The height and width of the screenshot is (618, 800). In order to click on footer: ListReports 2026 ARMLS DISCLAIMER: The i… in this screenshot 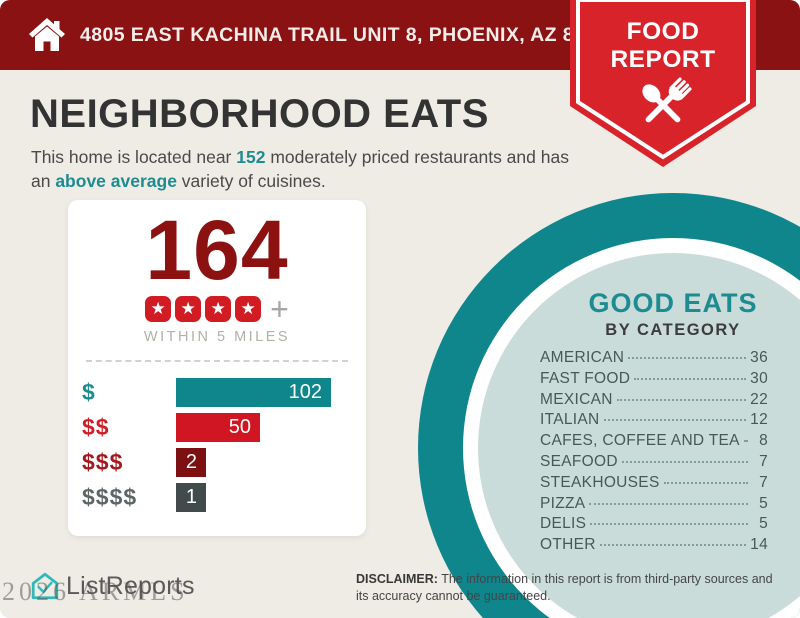, I will do `click(400, 589)`.